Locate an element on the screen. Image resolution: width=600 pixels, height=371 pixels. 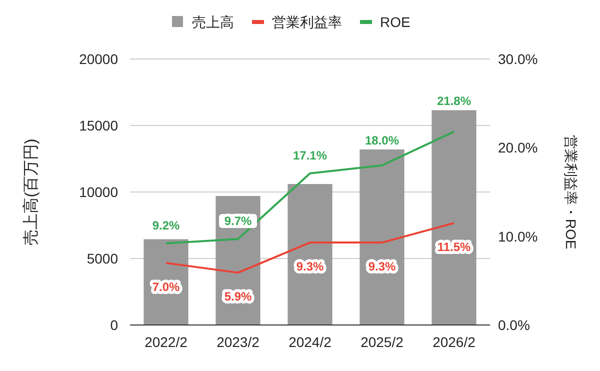
legend-label: 売上高 is located at coordinates (213, 22).